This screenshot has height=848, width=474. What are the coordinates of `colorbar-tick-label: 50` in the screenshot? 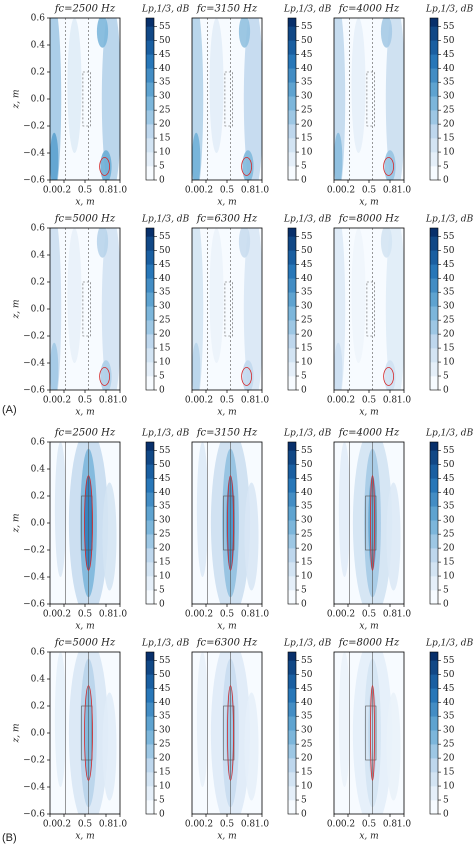 It's located at (449, 465).